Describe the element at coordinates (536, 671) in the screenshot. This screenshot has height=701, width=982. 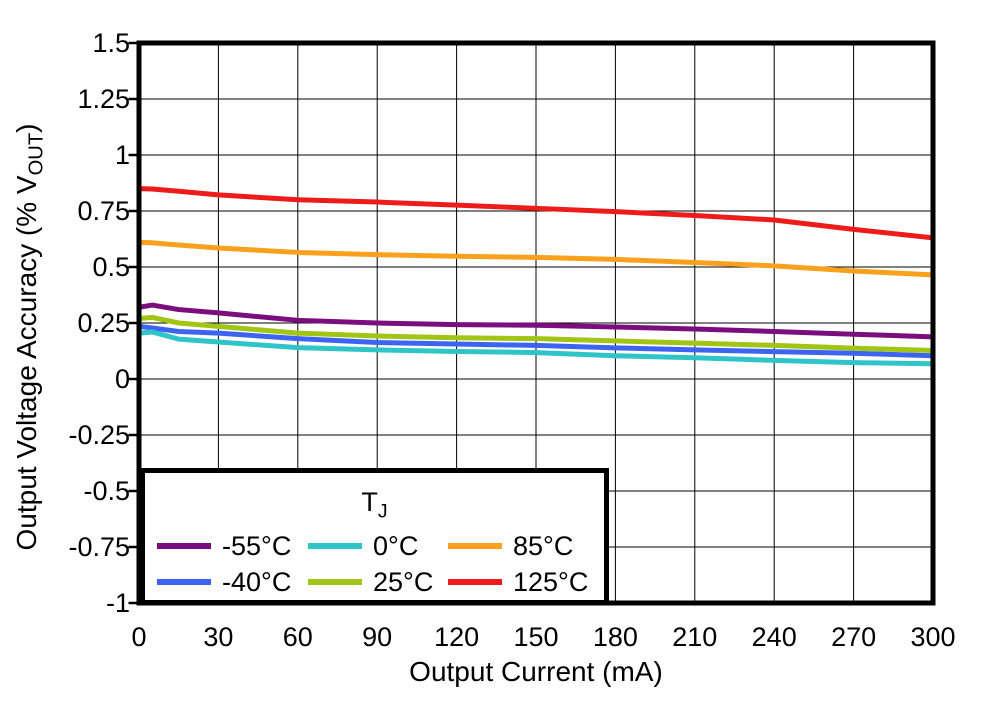
I see `x-axis-title: Output Current (mA)` at that location.